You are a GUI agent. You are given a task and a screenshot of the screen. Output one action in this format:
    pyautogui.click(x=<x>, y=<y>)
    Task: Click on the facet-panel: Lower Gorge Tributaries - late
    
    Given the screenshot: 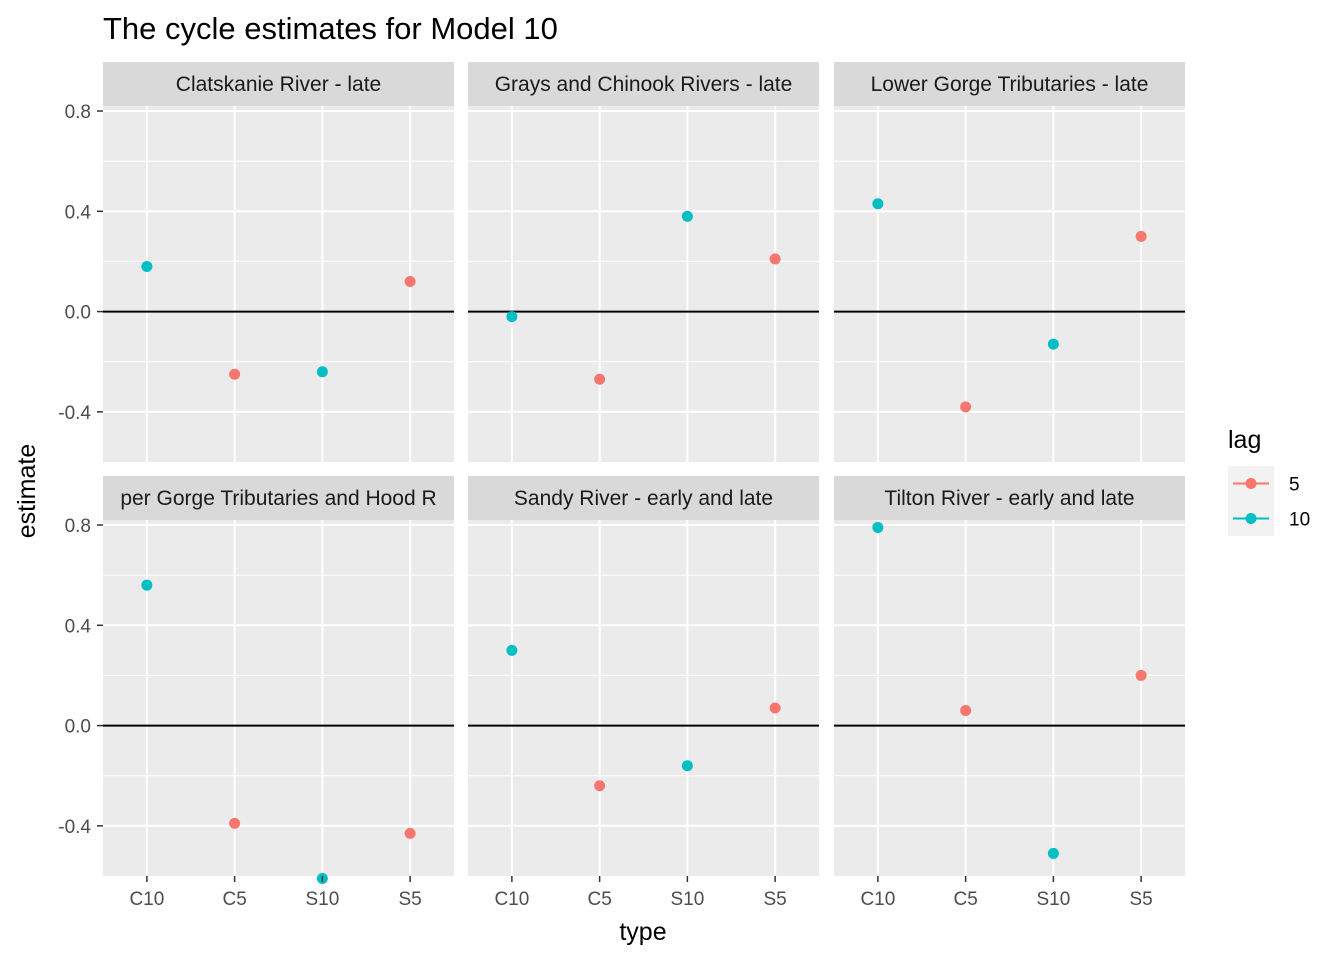 What is the action you would take?
    pyautogui.click(x=1009, y=262)
    